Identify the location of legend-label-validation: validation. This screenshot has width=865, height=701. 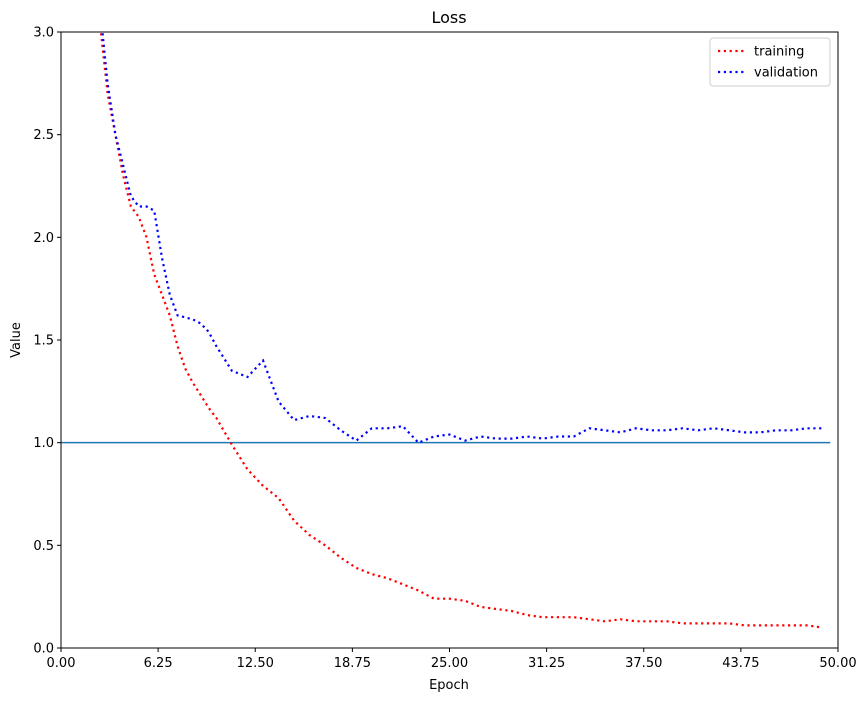
(786, 73).